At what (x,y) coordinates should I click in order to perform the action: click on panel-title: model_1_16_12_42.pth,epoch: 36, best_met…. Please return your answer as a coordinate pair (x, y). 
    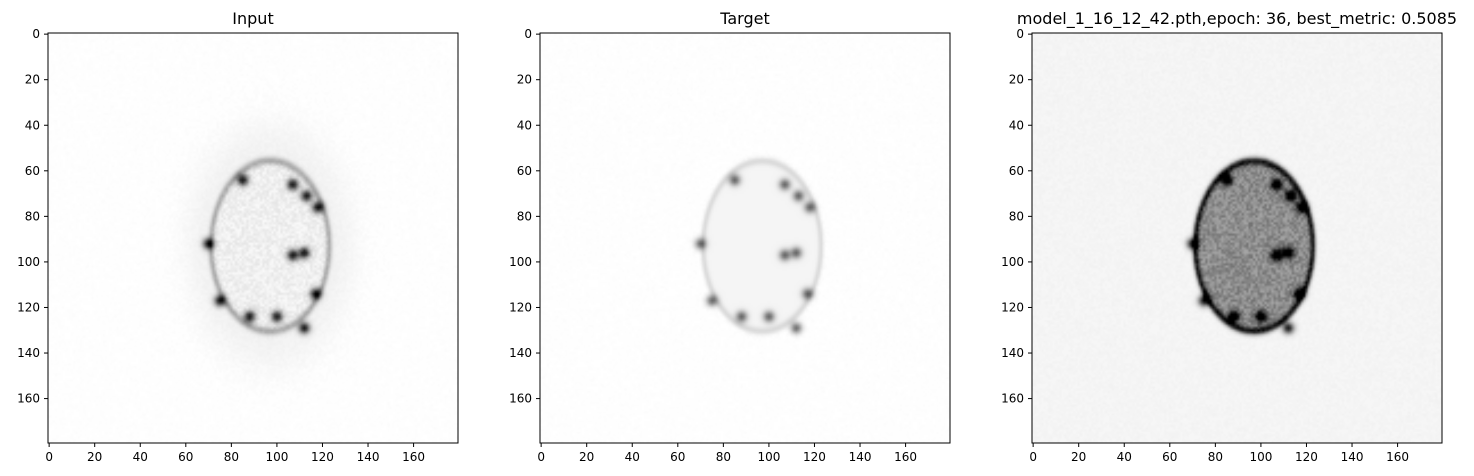
    Looking at the image, I should click on (1237, 19).